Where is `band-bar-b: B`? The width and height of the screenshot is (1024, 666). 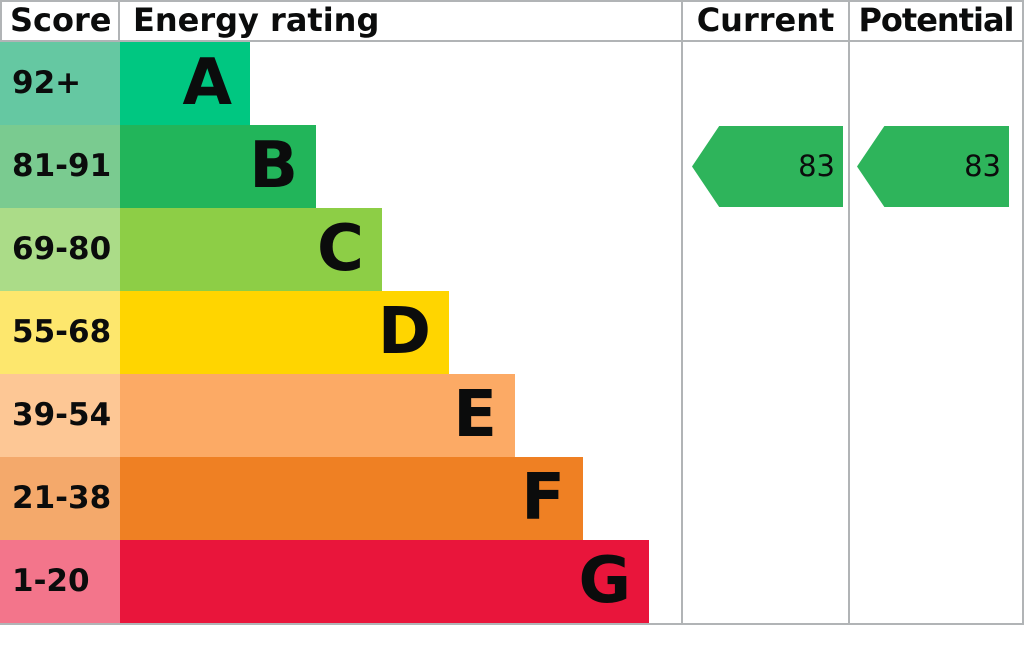
band-bar-b: B is located at coordinates (218, 166).